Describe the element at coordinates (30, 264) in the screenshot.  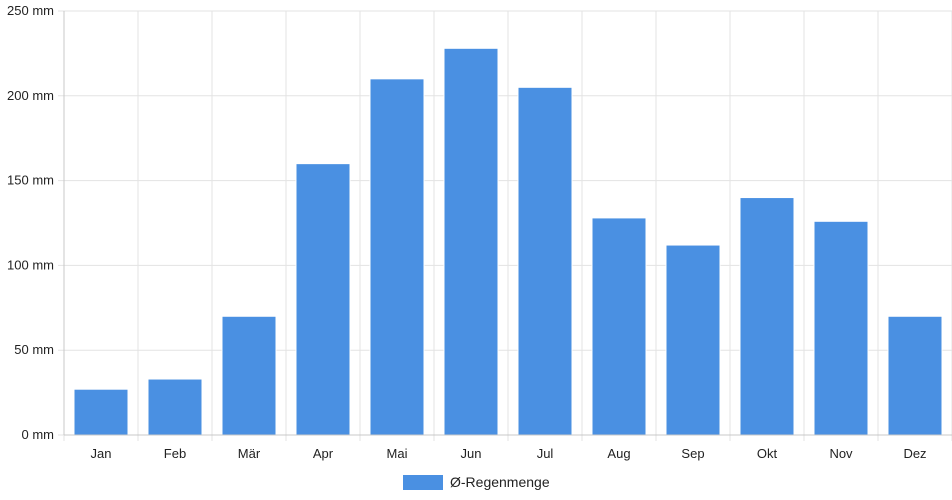
I see `y-tick-label: 100 mm` at that location.